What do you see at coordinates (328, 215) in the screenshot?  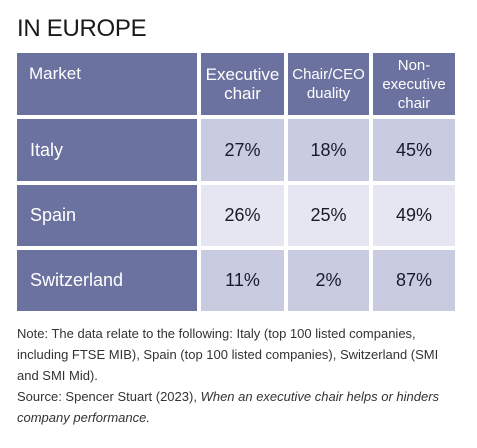 I see `value-cell: 25%` at bounding box center [328, 215].